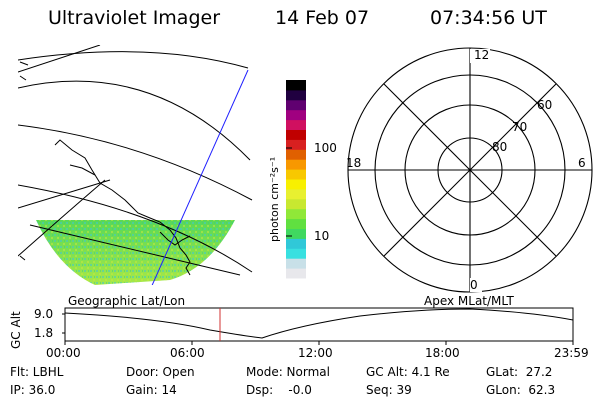  I want to click on colorbar-unit-label: photon cm⁻²s⁻¹, so click(274, 199).